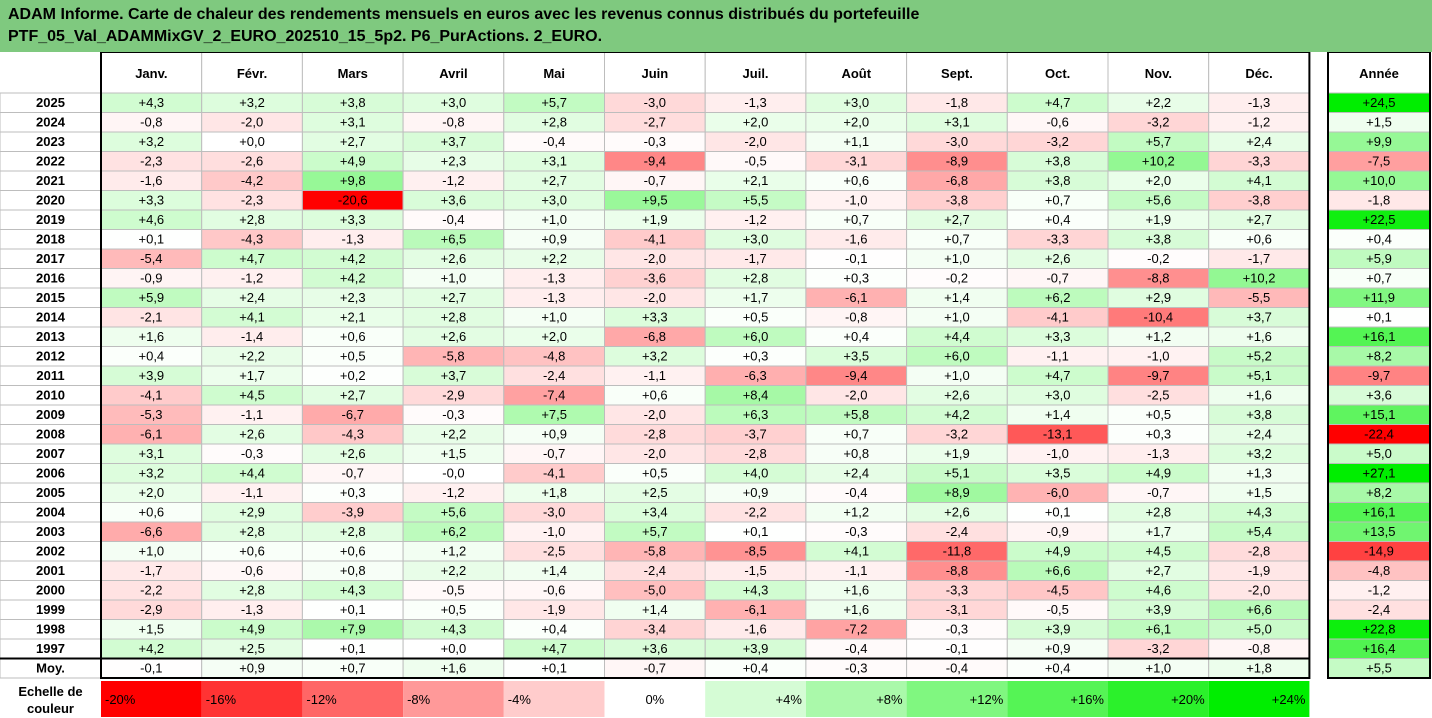  What do you see at coordinates (1379, 570) in the screenshot?
I see `year-total-value: -4,8` at bounding box center [1379, 570].